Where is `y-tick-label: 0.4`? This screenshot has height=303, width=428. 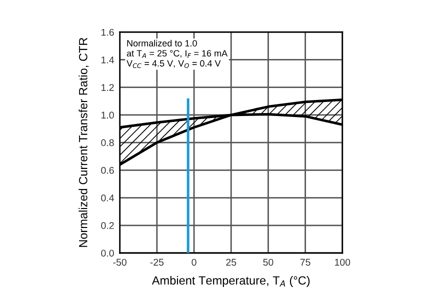 y-tick-label: 0.4 is located at coordinates (107, 198).